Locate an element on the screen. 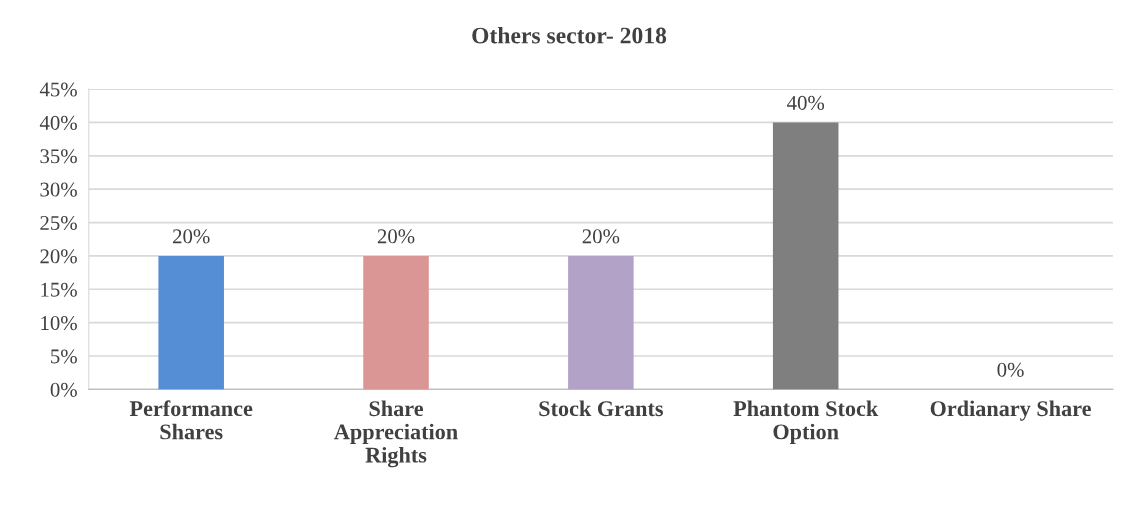 The image size is (1138, 509). y-tick-label: 15% is located at coordinates (59, 289).